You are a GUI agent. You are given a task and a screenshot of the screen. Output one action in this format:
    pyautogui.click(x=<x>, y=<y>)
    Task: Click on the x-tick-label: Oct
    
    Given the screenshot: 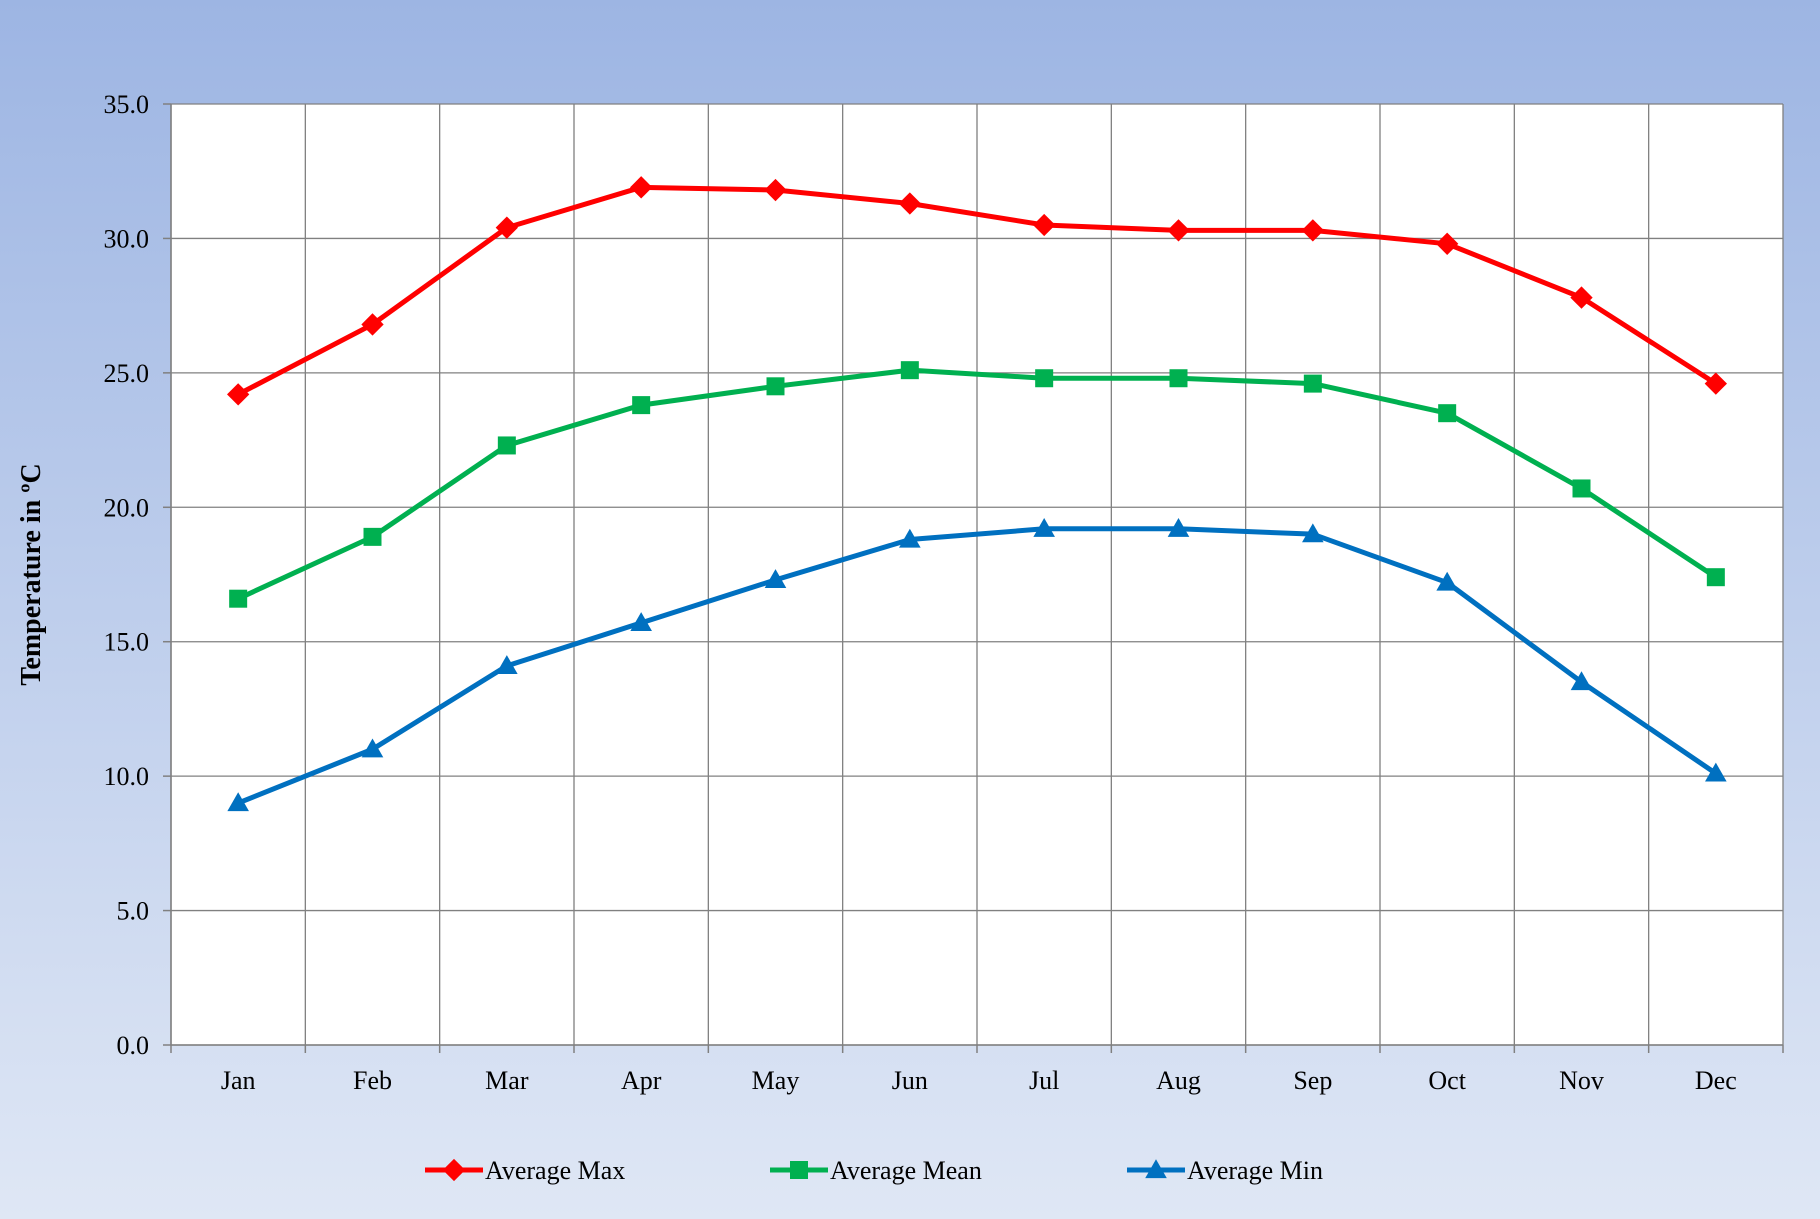 What is the action you would take?
    pyautogui.click(x=1447, y=1080)
    